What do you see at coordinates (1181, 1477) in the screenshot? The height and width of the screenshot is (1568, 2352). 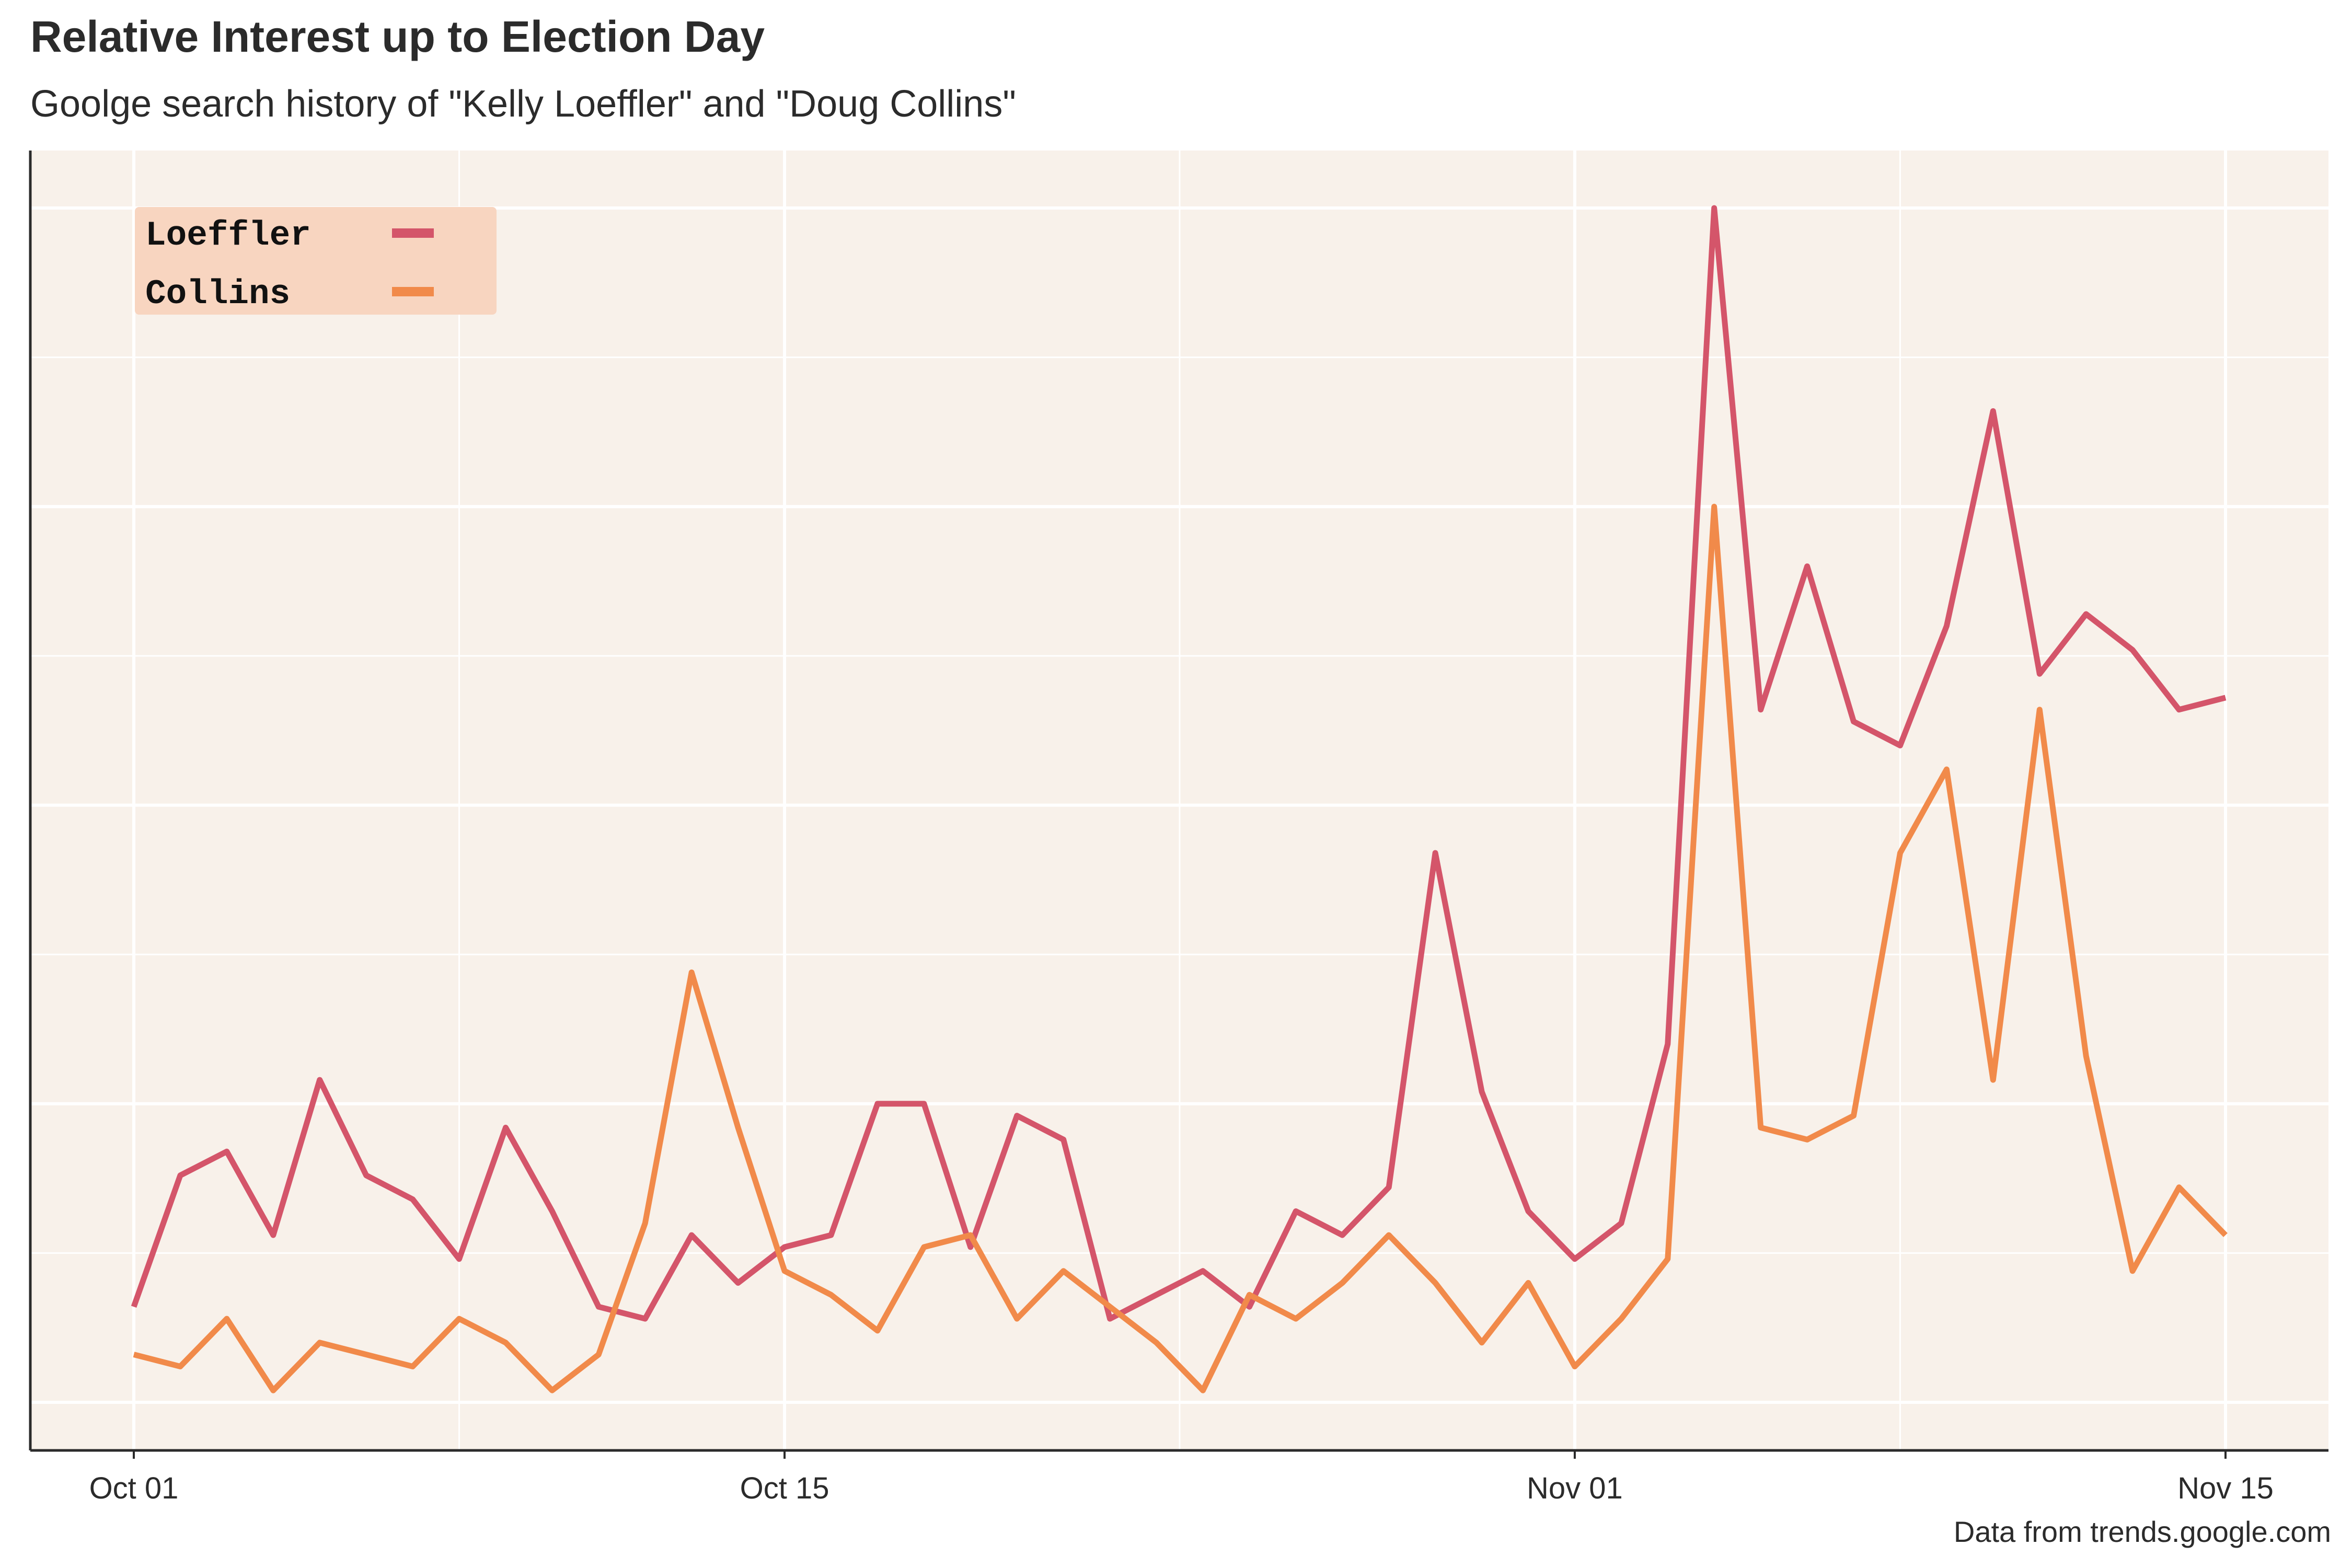 I see `x-axis-ticks: Oct 01 Oct 15 Nov 01 Nov 15` at bounding box center [1181, 1477].